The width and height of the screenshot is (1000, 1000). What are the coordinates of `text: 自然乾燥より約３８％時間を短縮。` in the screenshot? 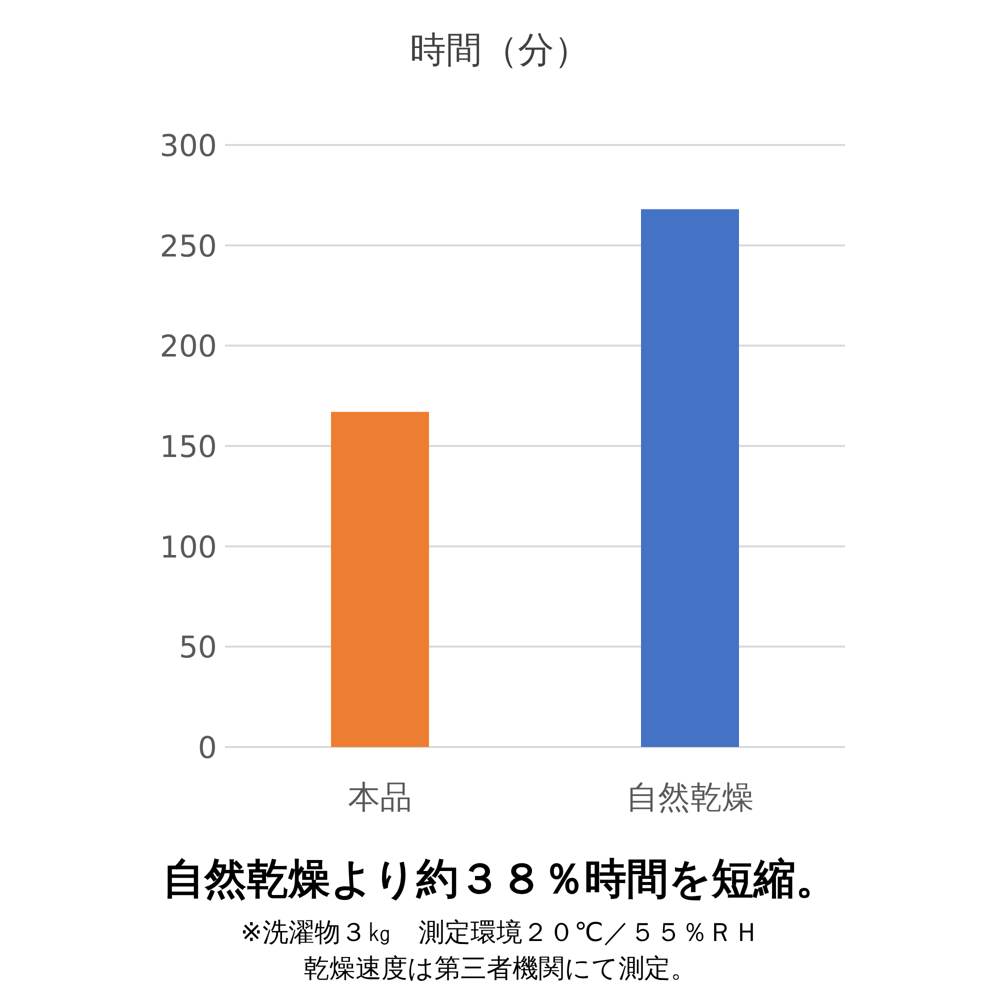 It's located at (500, 878).